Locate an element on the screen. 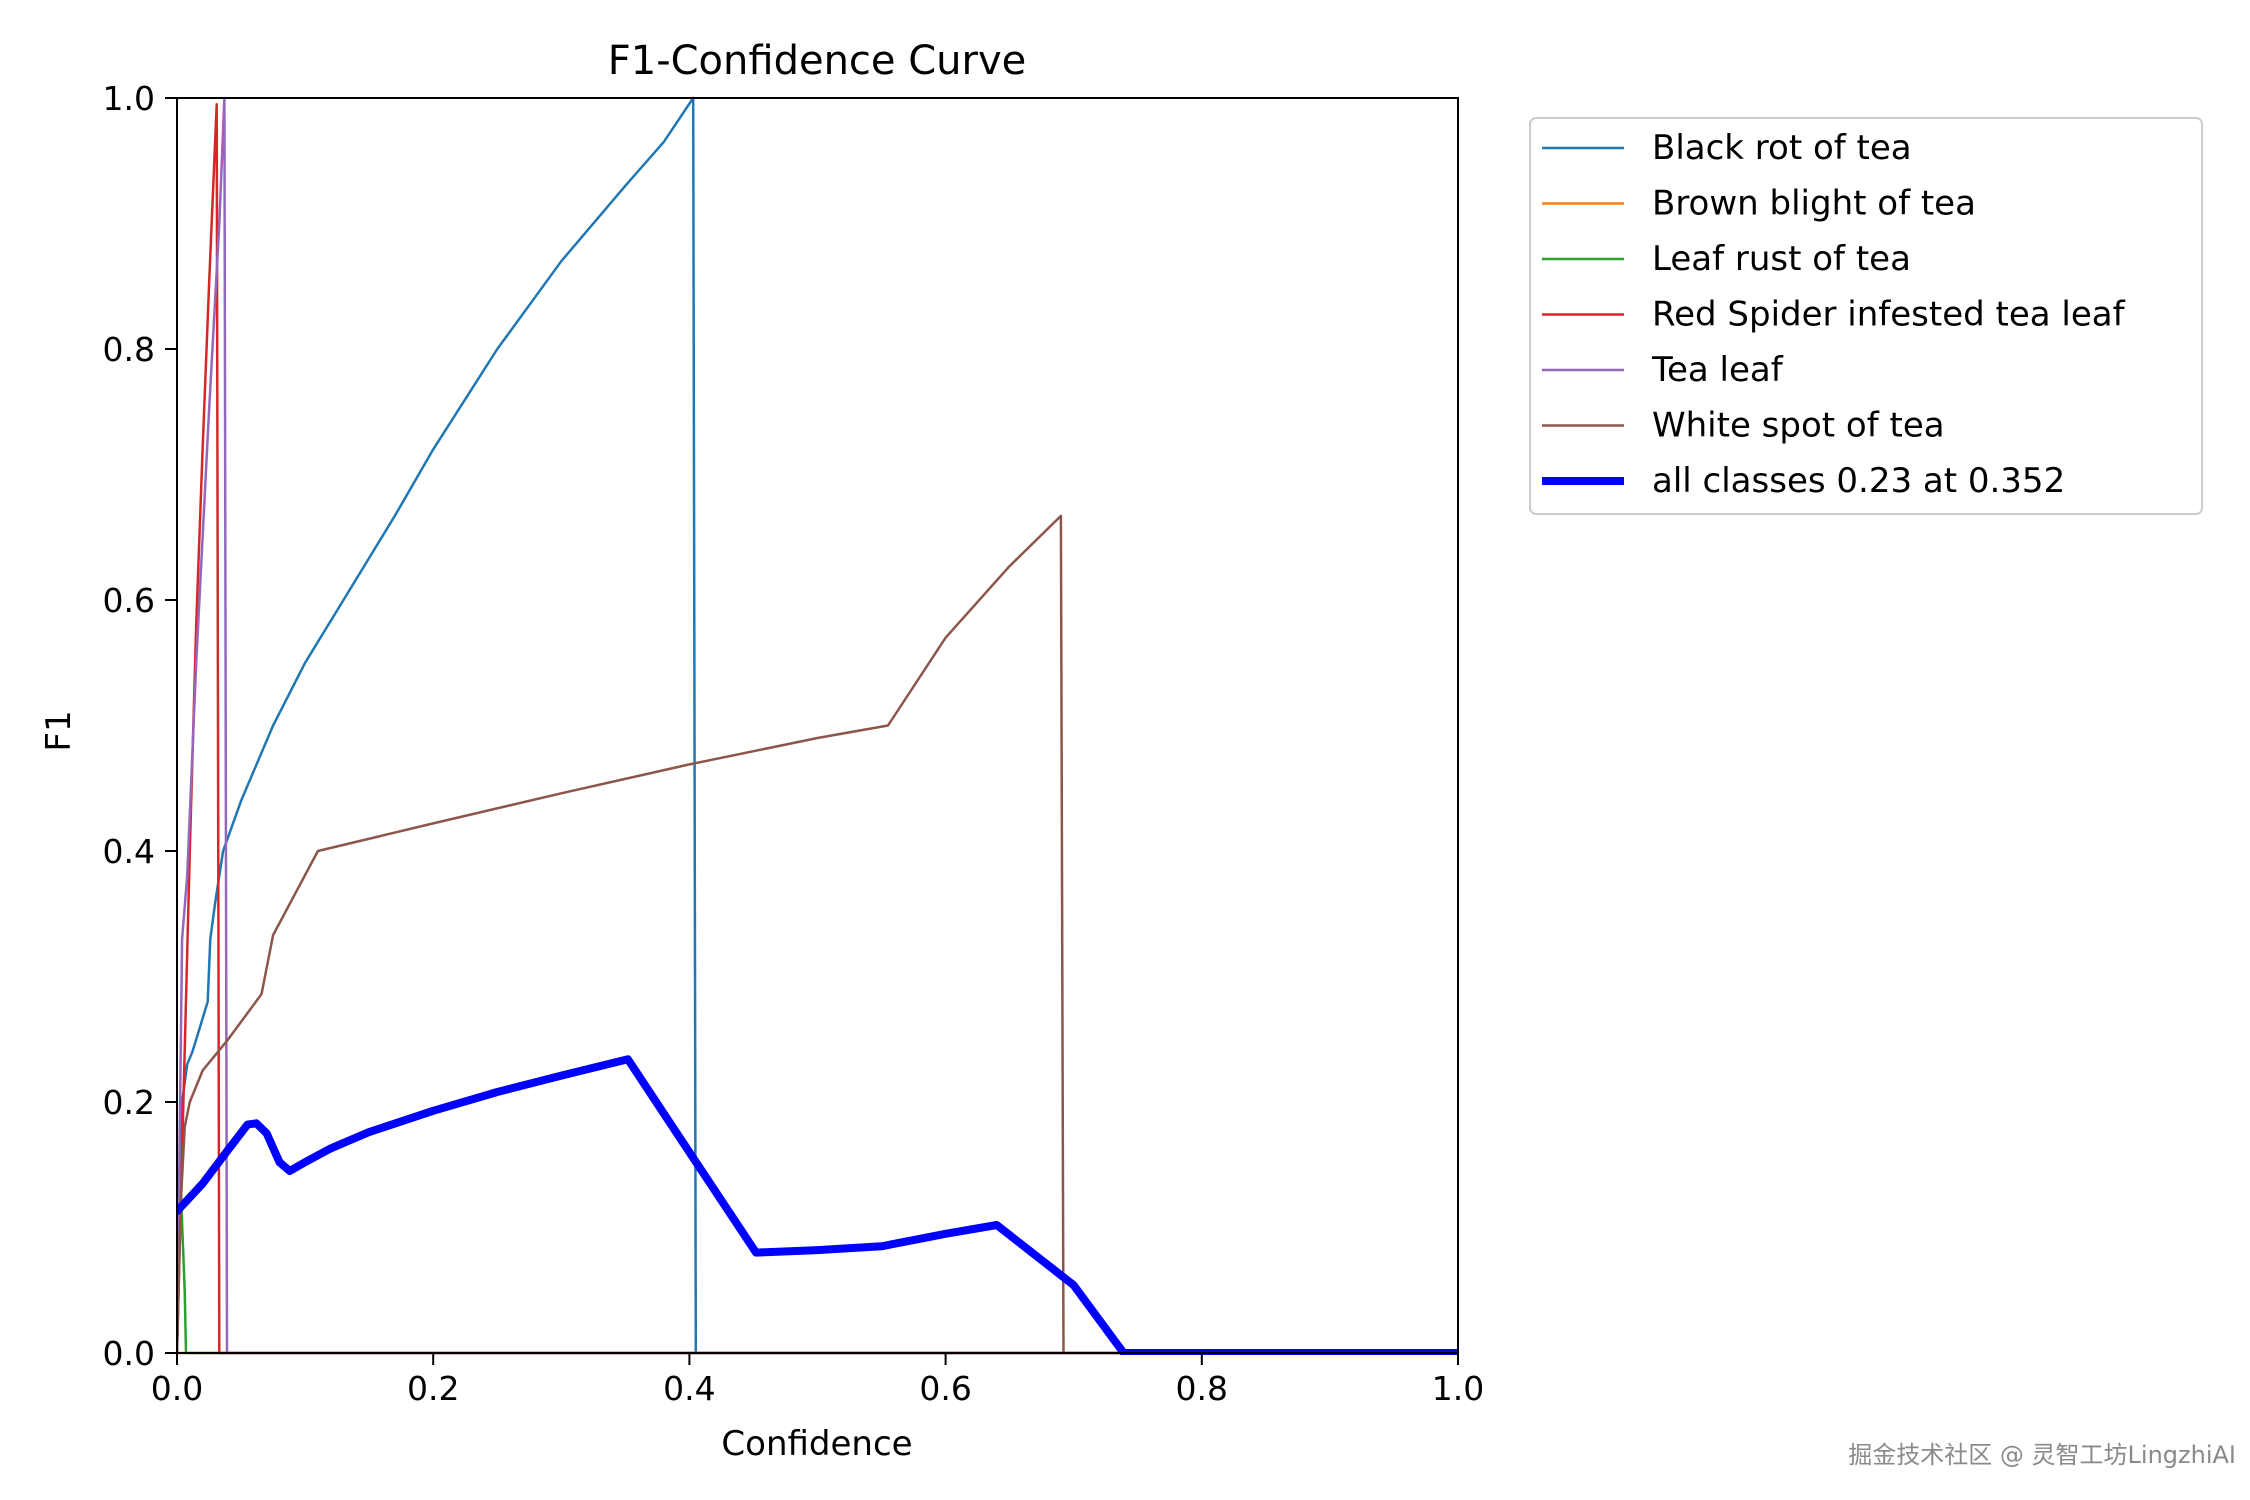 The height and width of the screenshot is (1500, 2250). y-axis-label: F1 is located at coordinates (59, 730).